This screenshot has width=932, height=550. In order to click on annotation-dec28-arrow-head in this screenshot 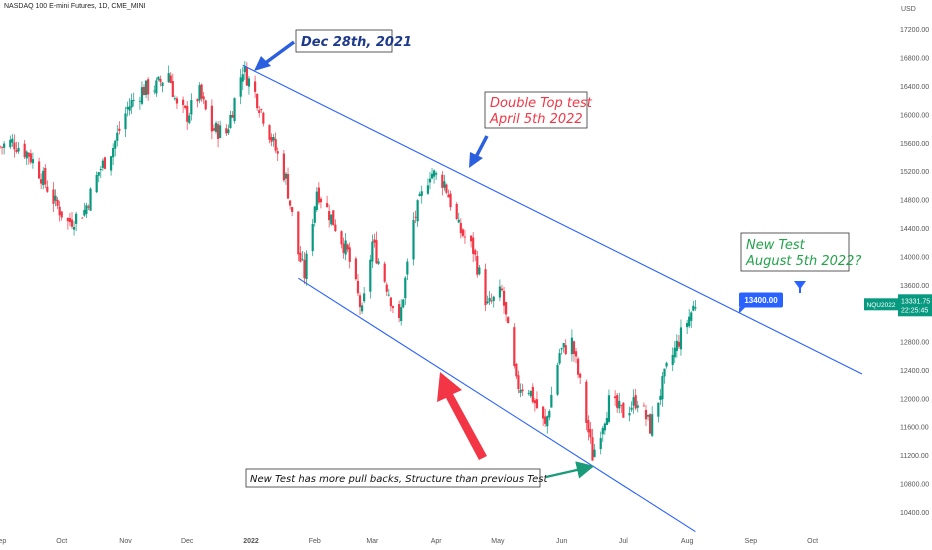, I will do `click(262, 63)`.